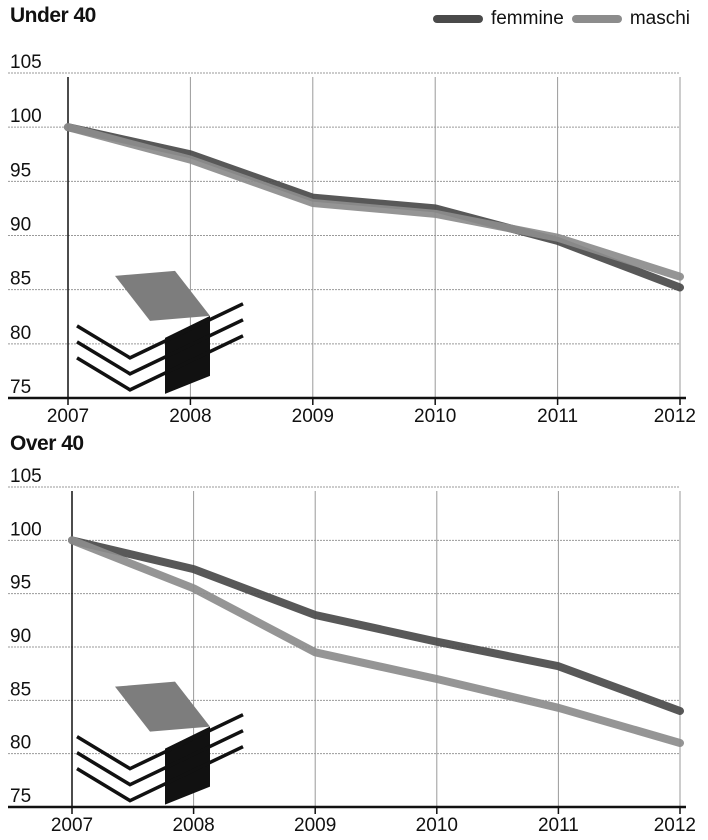 This screenshot has width=708, height=840. What do you see at coordinates (53, 15) in the screenshot?
I see `chart-title-under-40: Under 40` at bounding box center [53, 15].